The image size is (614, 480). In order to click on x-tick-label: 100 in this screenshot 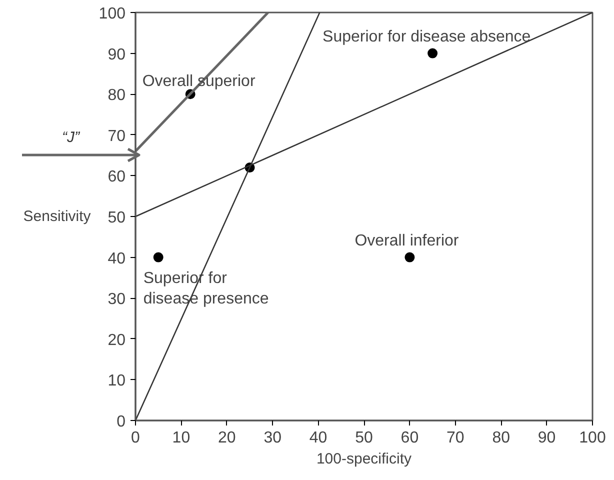, I will do `click(592, 438)`.